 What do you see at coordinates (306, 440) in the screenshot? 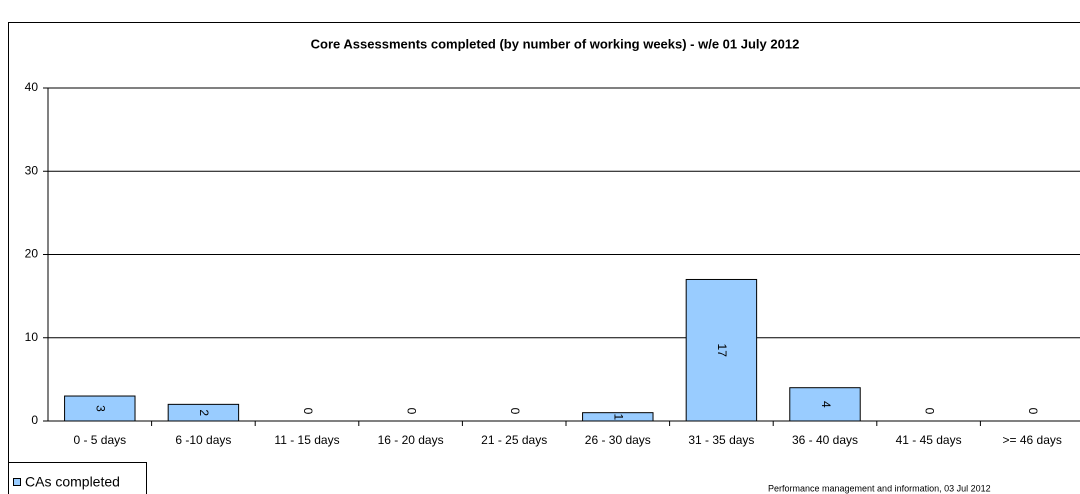
I see `x-tick-label: 11 - 15 days` at bounding box center [306, 440].